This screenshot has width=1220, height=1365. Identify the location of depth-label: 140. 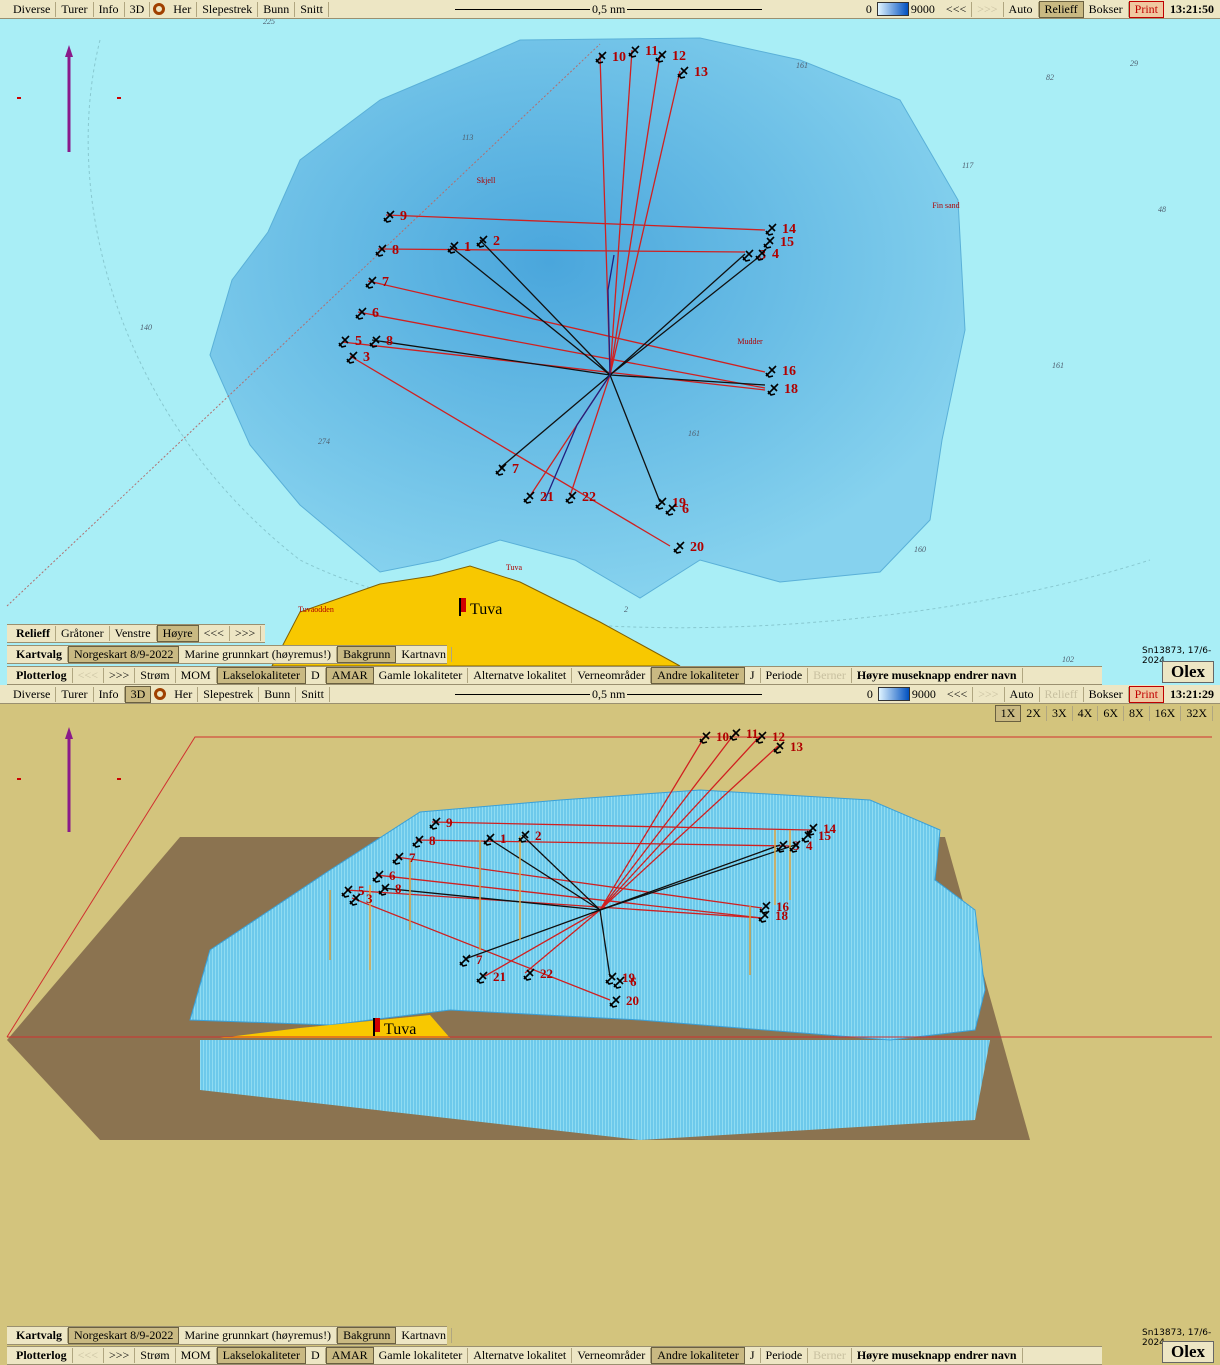
(146, 327).